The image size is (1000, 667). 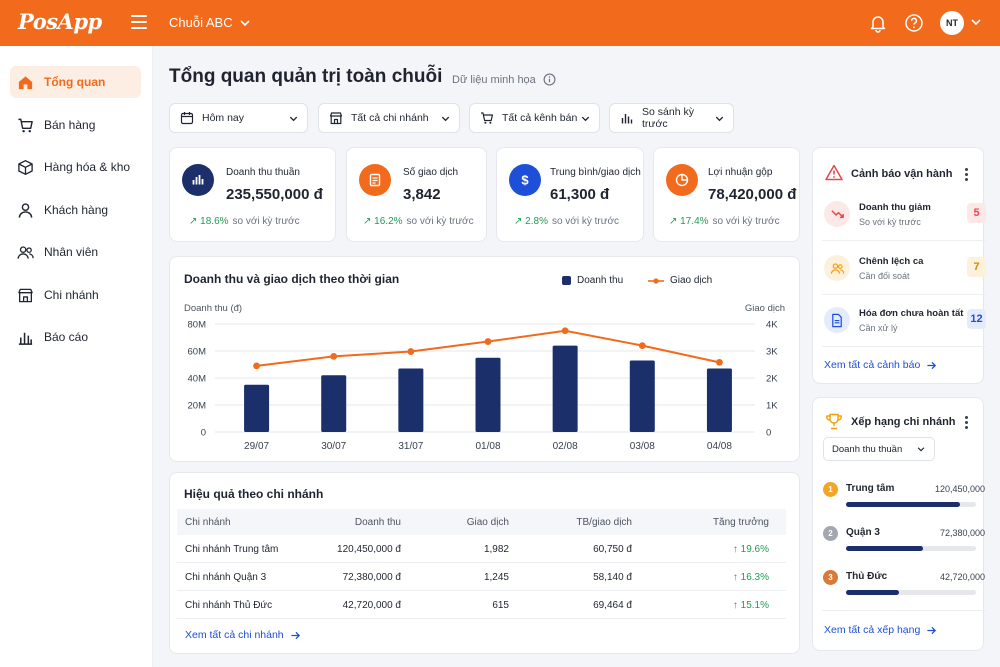 What do you see at coordinates (878, 23) in the screenshot?
I see `bell-icon` at bounding box center [878, 23].